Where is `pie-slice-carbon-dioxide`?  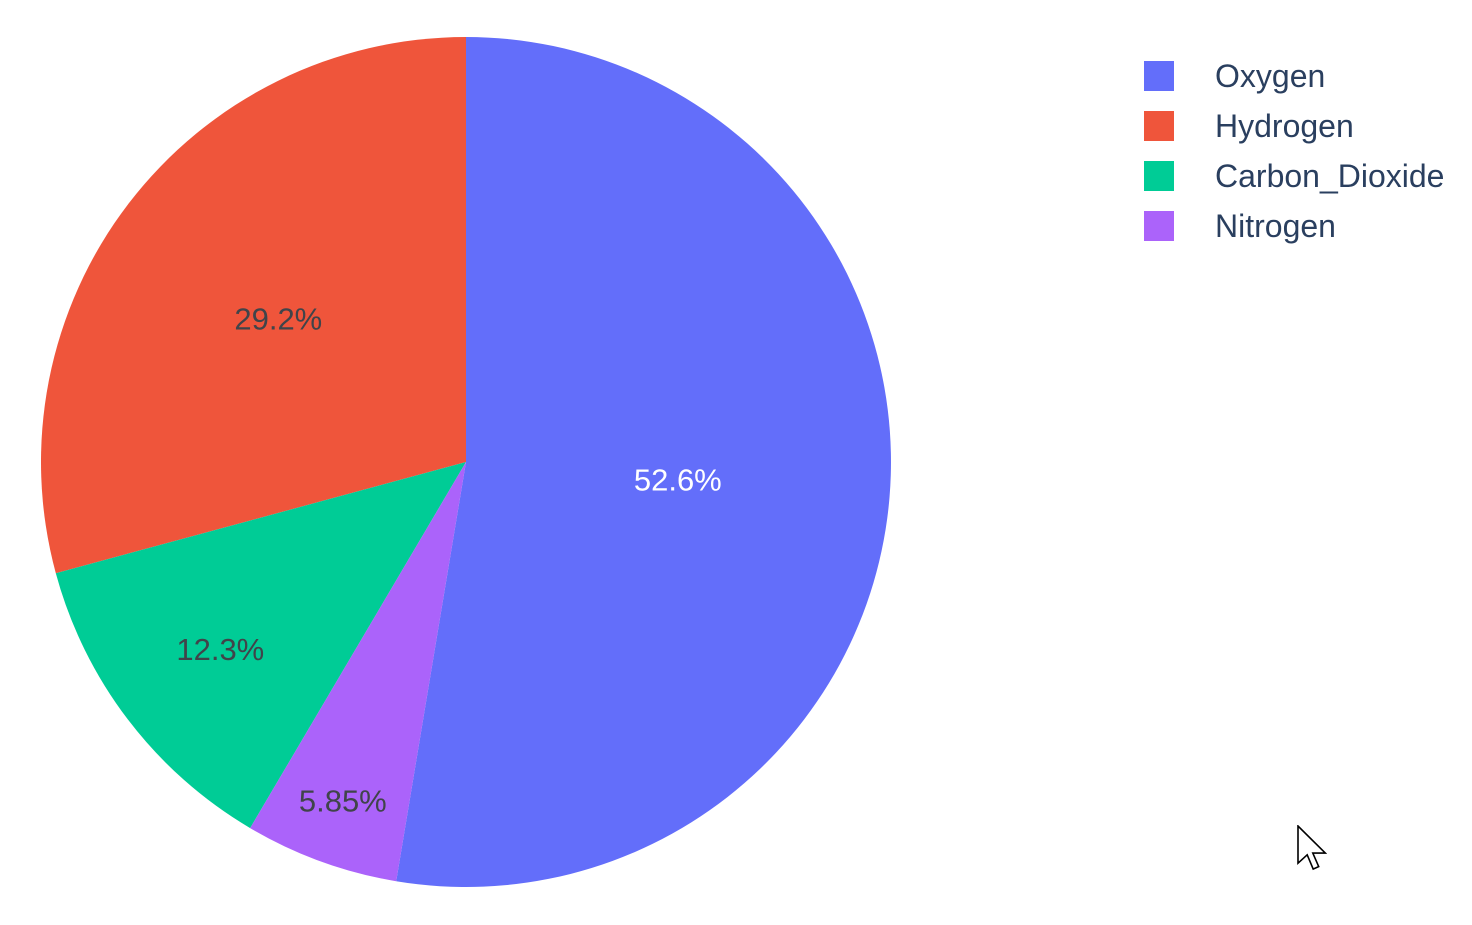 pie-slice-carbon-dioxide is located at coordinates (261, 645).